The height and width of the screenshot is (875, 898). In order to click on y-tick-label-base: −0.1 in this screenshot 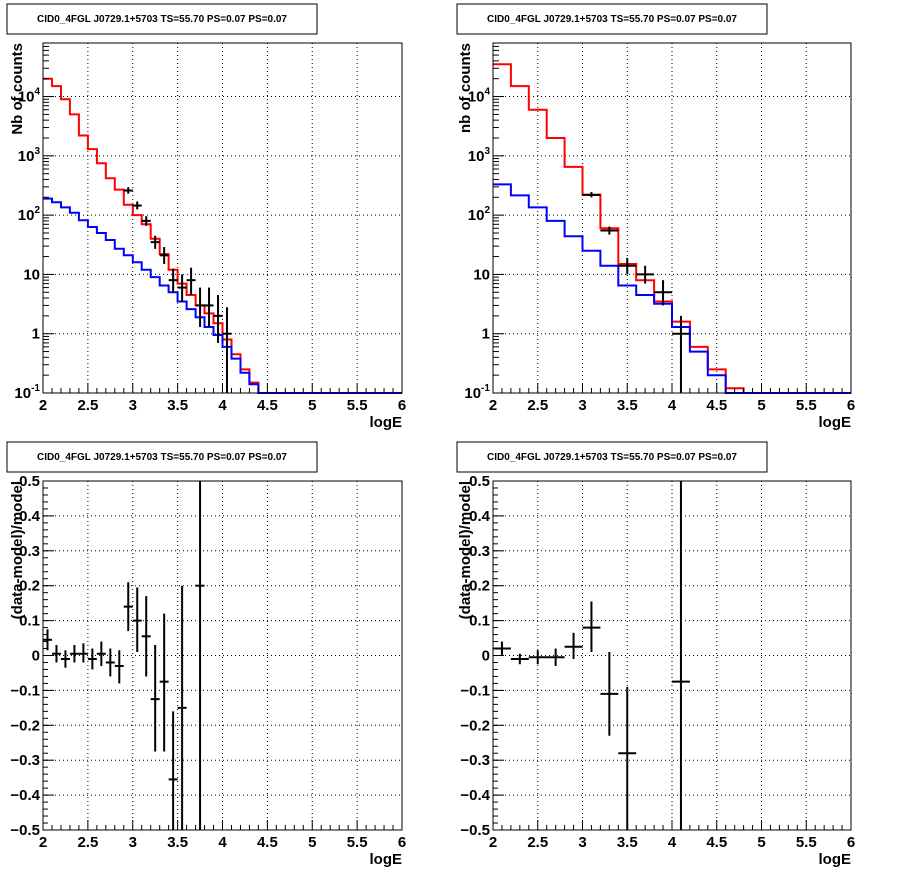, I will do `click(475, 690)`.